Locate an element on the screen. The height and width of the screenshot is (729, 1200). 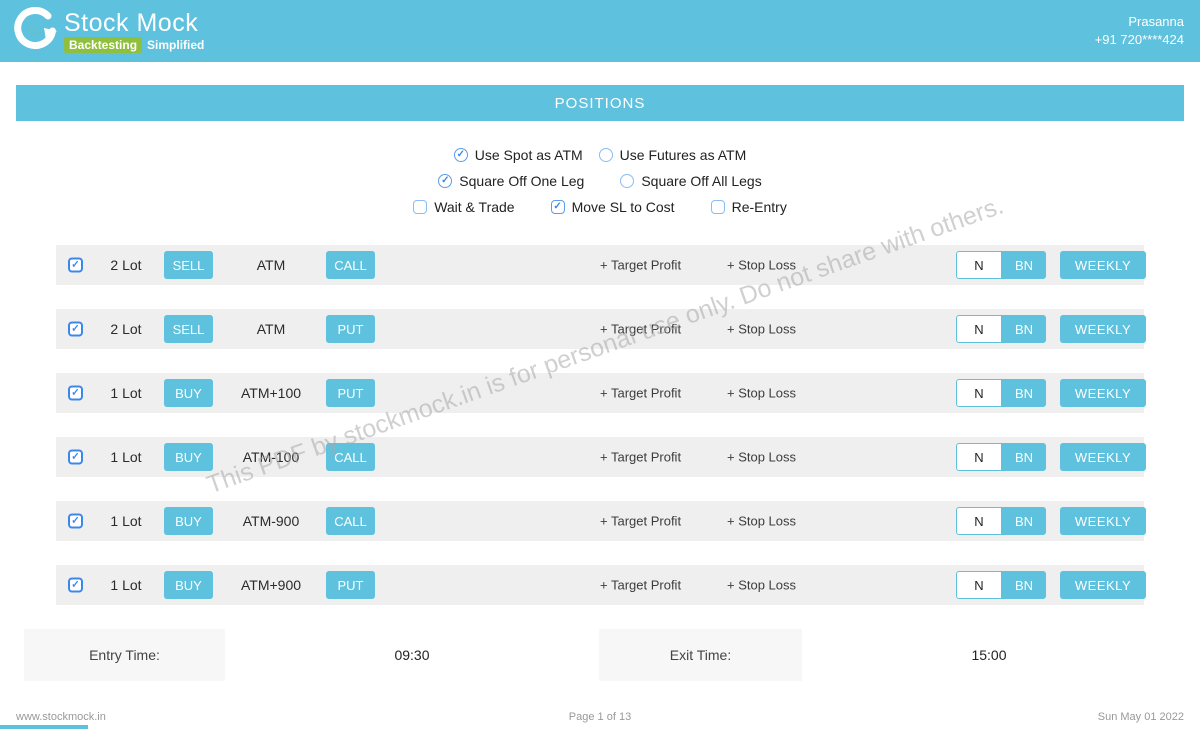
brand-suffix: Simplified is located at coordinates (176, 44).